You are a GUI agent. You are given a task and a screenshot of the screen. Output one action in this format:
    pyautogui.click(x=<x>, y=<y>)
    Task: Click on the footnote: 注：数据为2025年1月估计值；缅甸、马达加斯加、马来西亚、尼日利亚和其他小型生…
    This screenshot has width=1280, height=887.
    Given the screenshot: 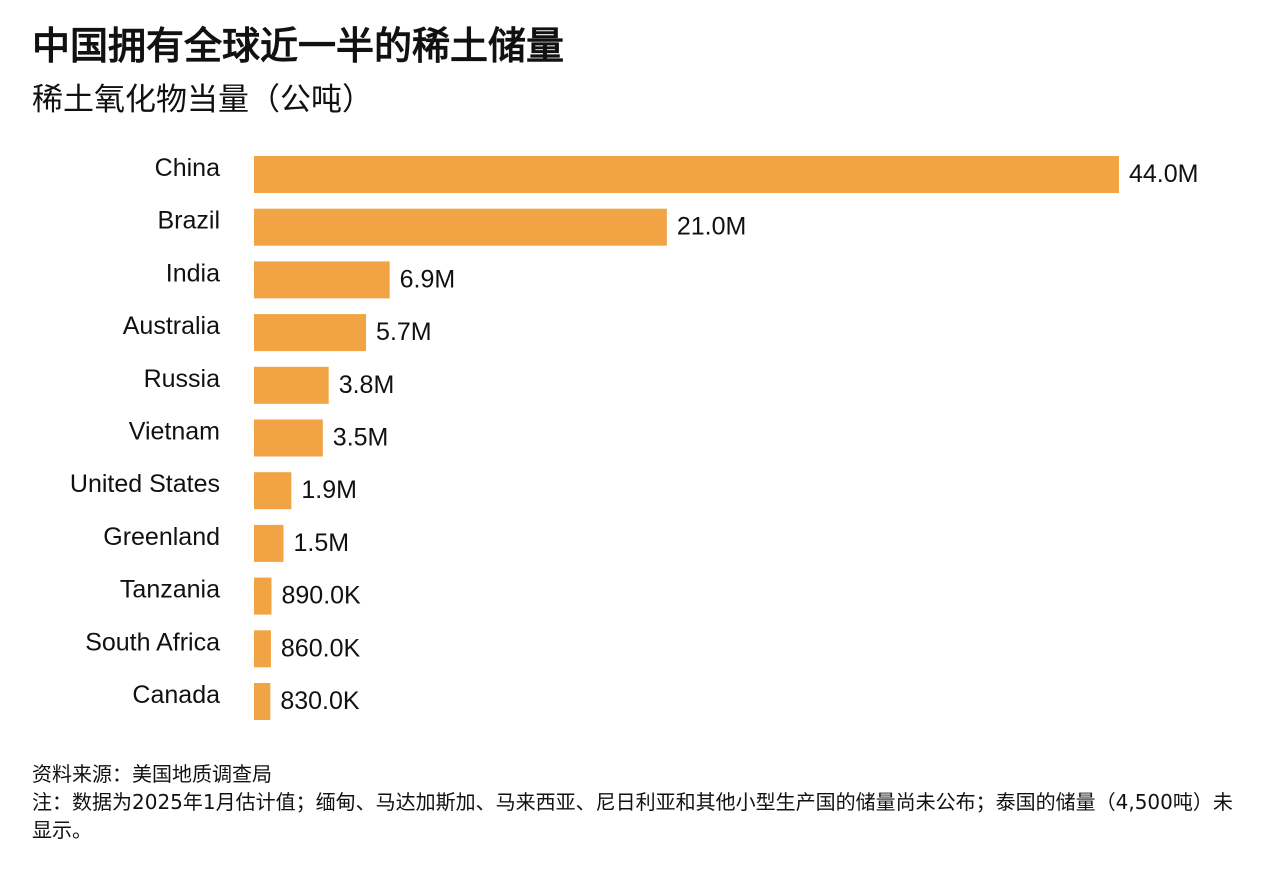 What is the action you would take?
    pyautogui.click(x=632, y=816)
    